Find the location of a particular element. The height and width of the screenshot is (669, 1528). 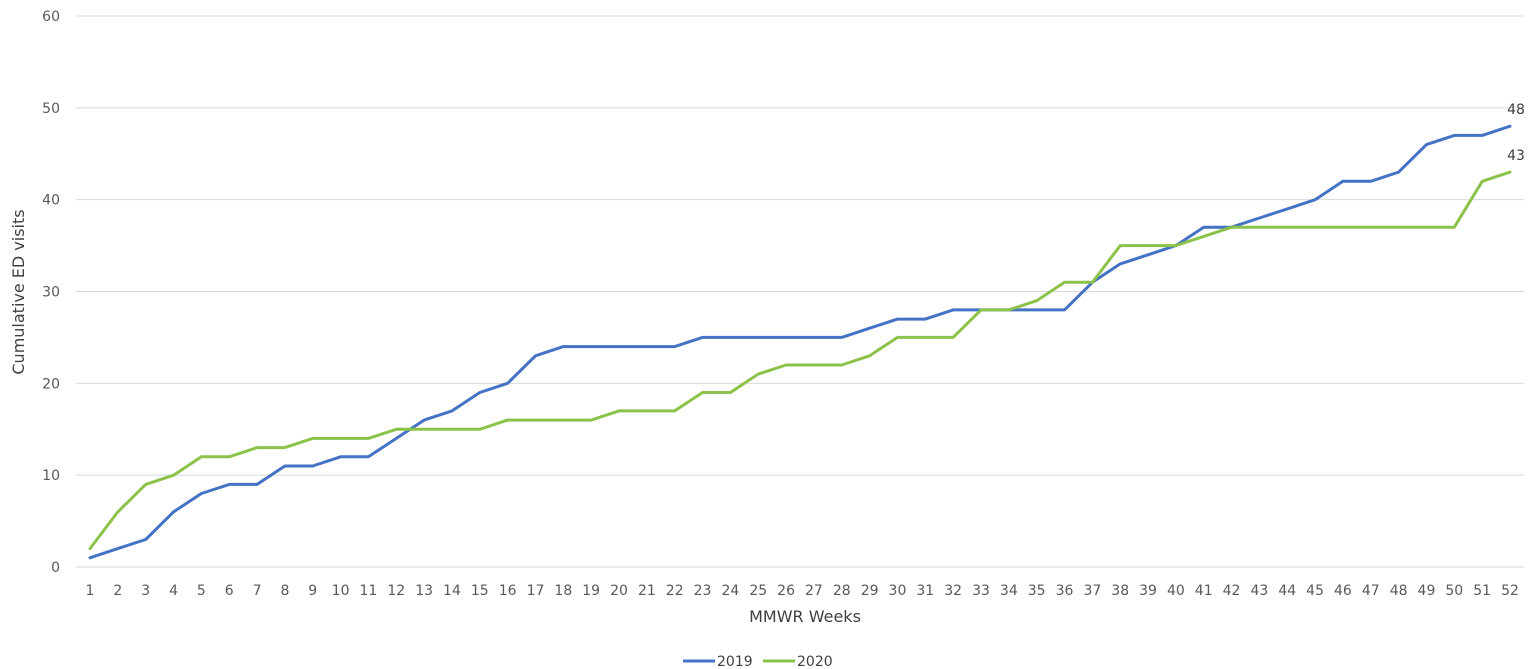

y-tick-label: 0 is located at coordinates (55, 568).